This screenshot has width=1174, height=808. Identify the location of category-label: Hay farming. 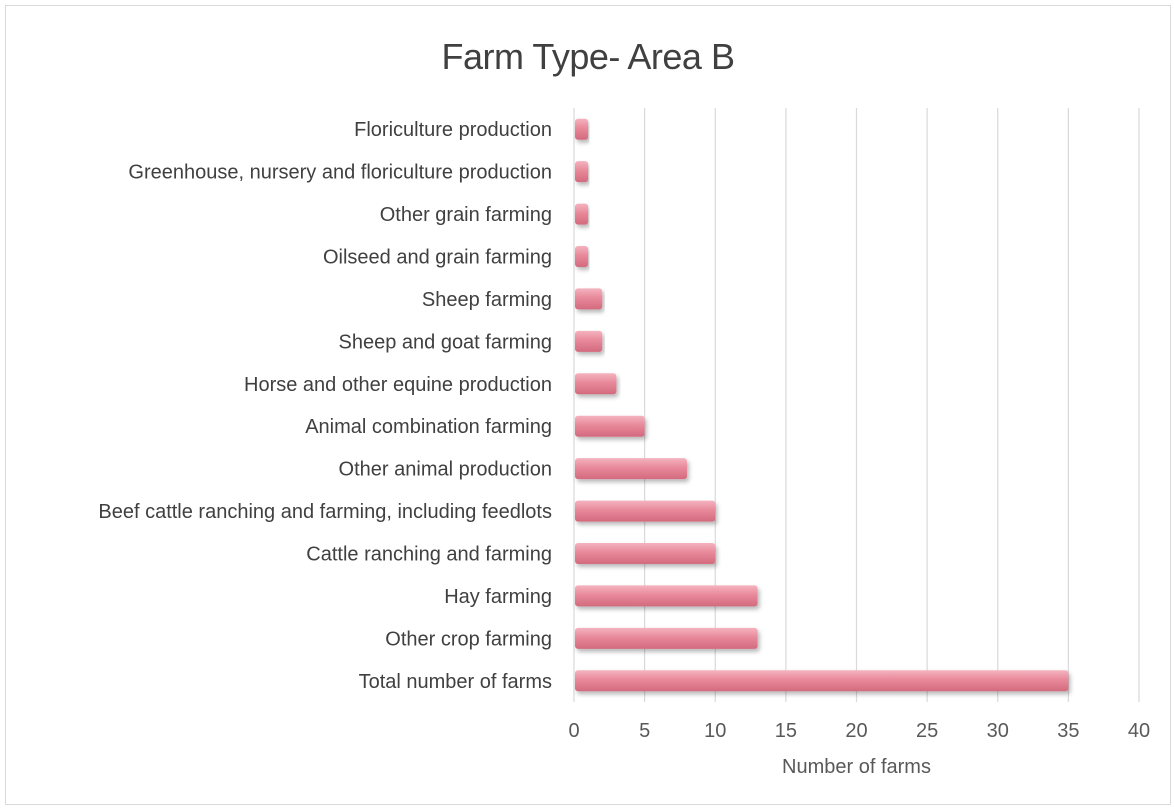
(498, 597).